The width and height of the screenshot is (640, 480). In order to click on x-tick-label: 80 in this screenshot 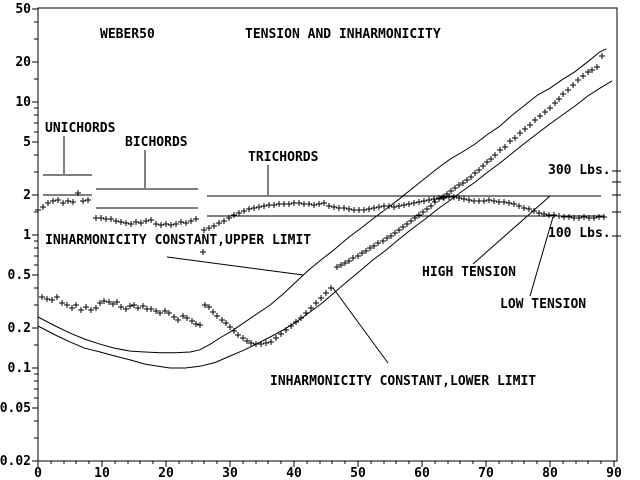, I will do `click(550, 473)`.